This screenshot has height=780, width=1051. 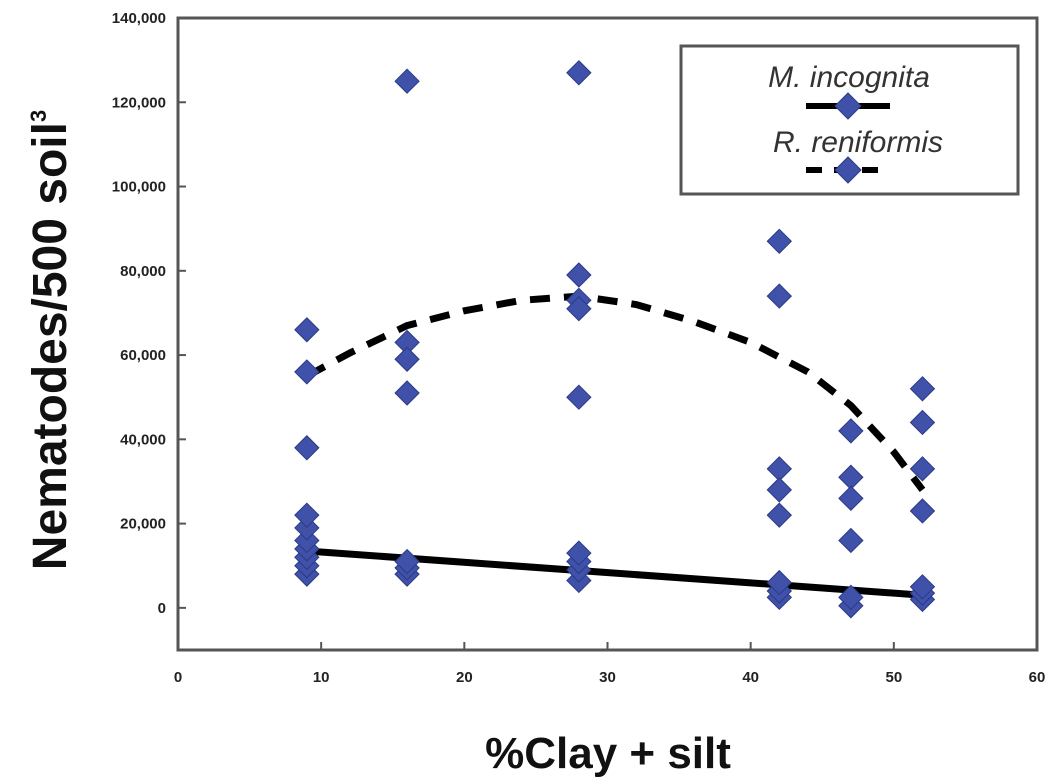 What do you see at coordinates (750, 677) in the screenshot?
I see `x-tick-label: 40` at bounding box center [750, 677].